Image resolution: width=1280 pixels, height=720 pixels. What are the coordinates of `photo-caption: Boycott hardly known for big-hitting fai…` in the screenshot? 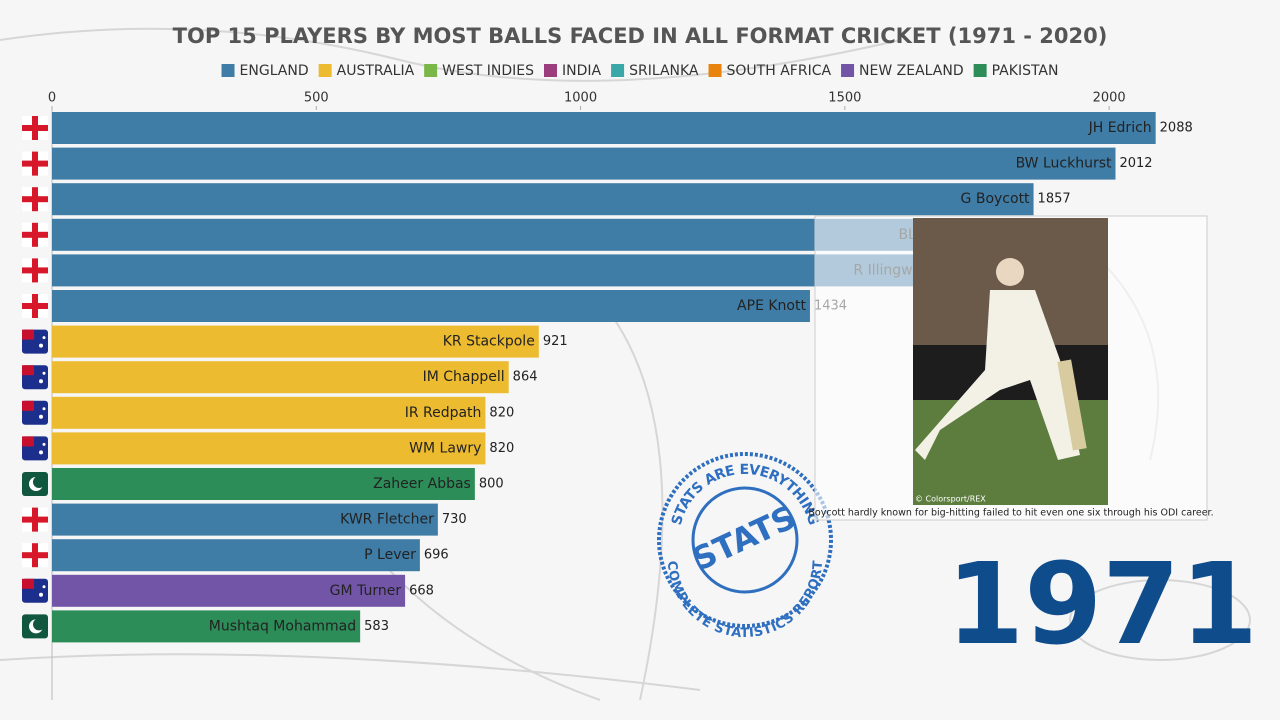 It's located at (1010, 513).